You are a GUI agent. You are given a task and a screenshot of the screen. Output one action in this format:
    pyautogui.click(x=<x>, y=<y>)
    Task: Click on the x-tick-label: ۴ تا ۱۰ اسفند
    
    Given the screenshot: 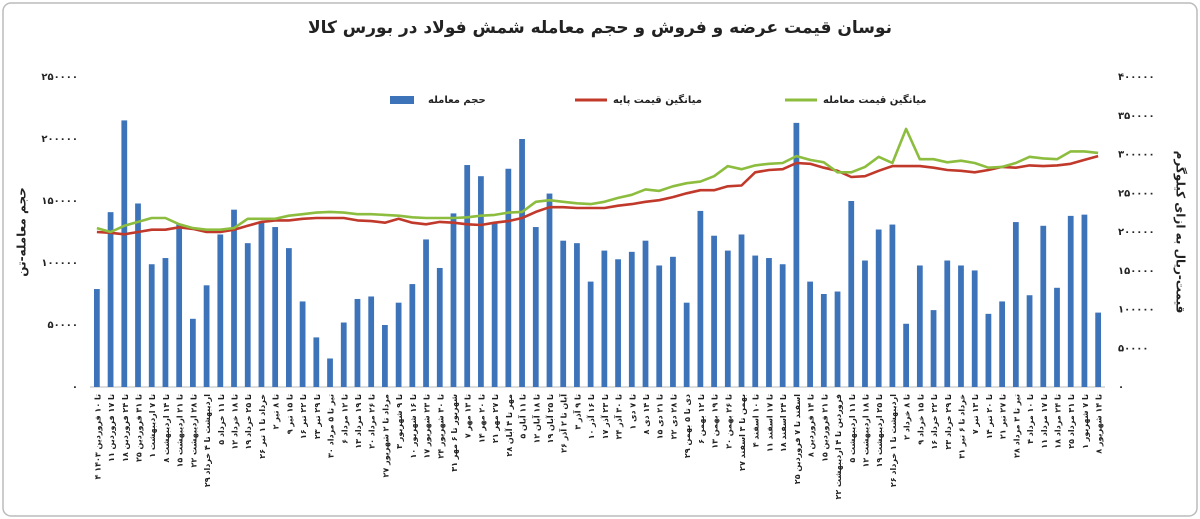 What is the action you would take?
    pyautogui.click(x=756, y=420)
    